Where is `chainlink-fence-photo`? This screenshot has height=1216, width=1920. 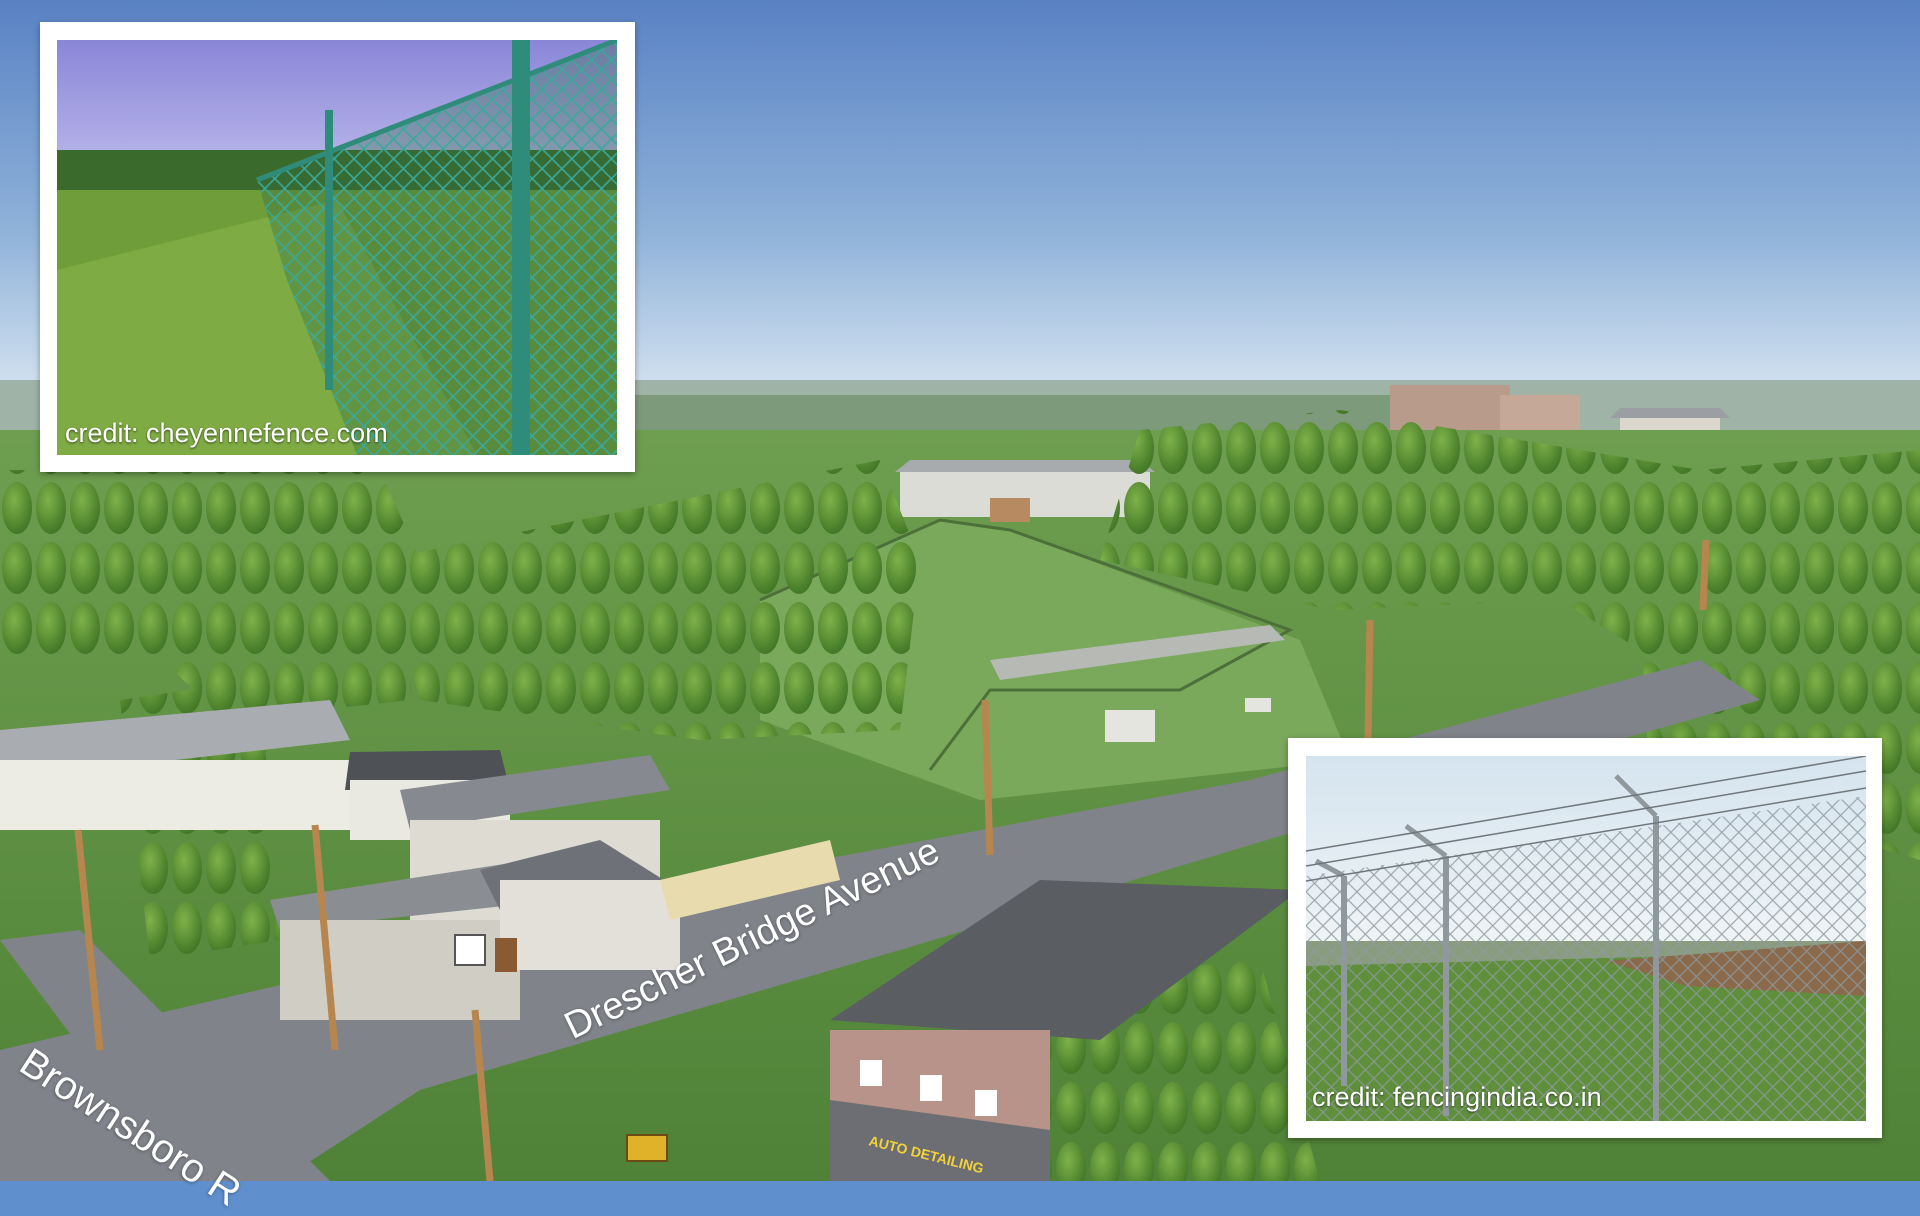 chainlink-fence-photo is located at coordinates (337, 247).